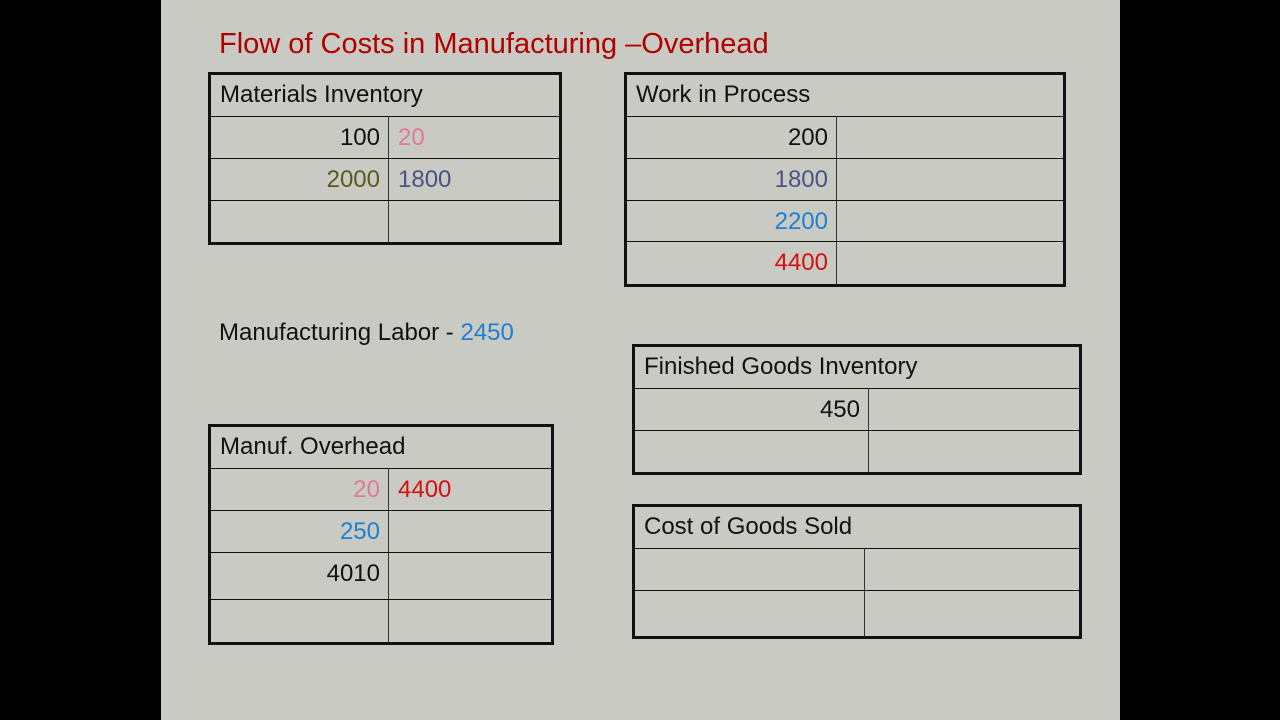 The image size is (1280, 720). I want to click on t-account-manuf-overhead: Manuf. Overhead 20 4400 250 4010, so click(381, 534).